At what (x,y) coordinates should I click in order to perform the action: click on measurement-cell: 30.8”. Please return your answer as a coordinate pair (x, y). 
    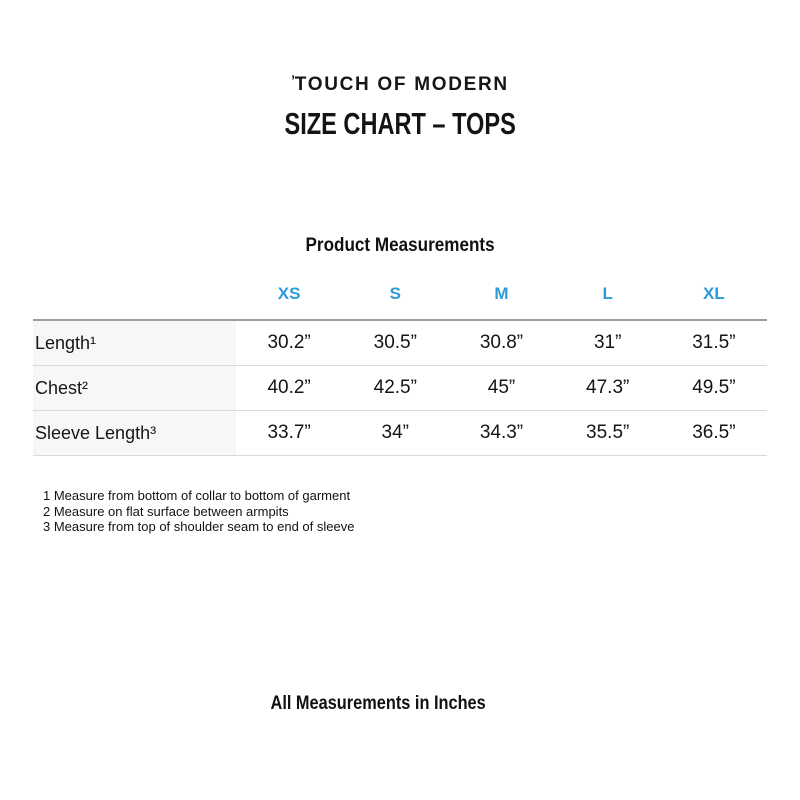
    Looking at the image, I should click on (501, 342).